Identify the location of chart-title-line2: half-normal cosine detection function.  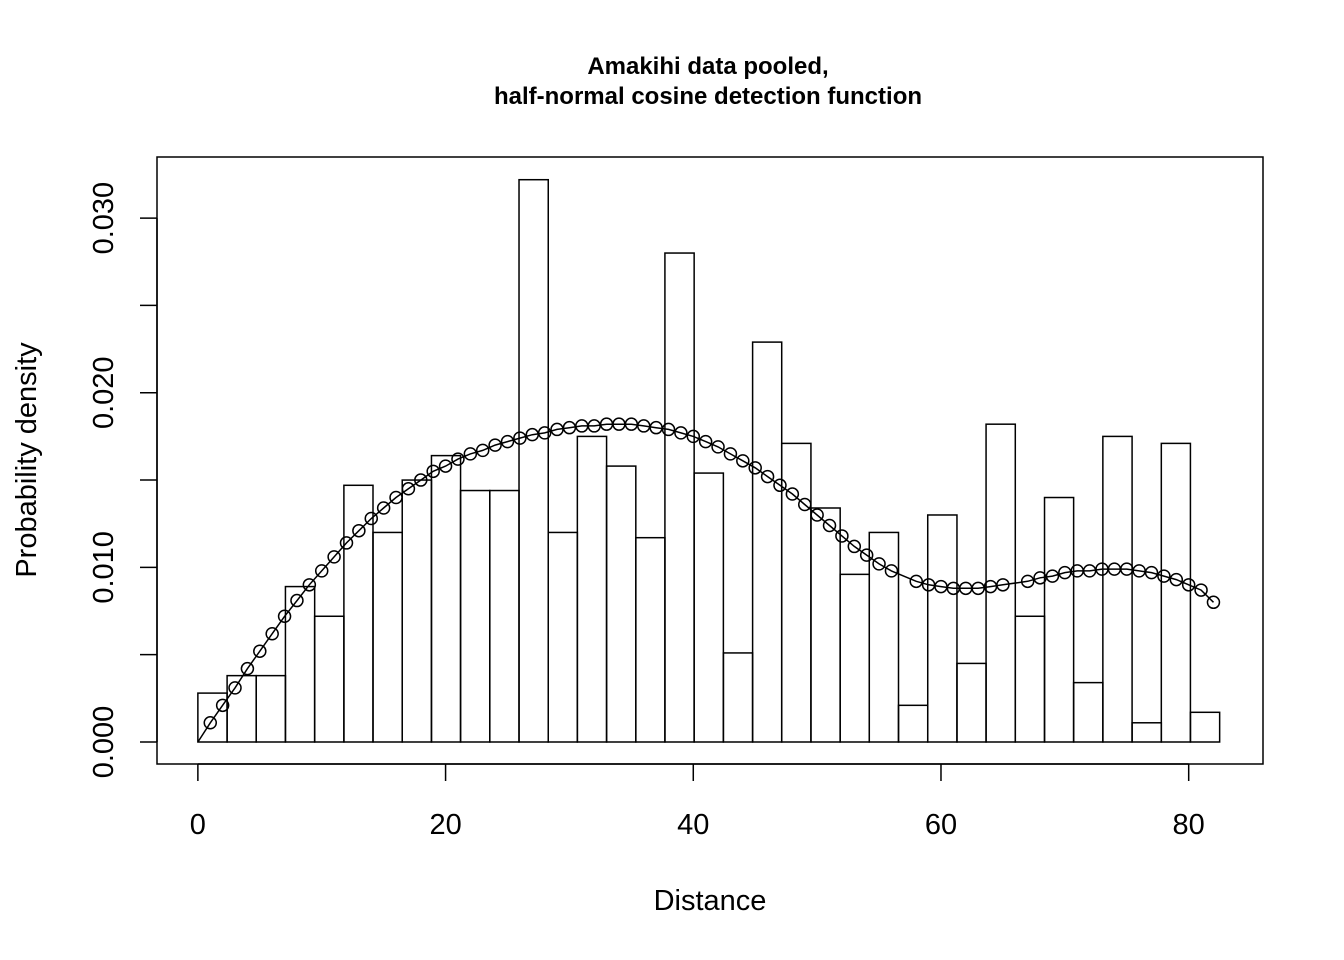
(708, 96).